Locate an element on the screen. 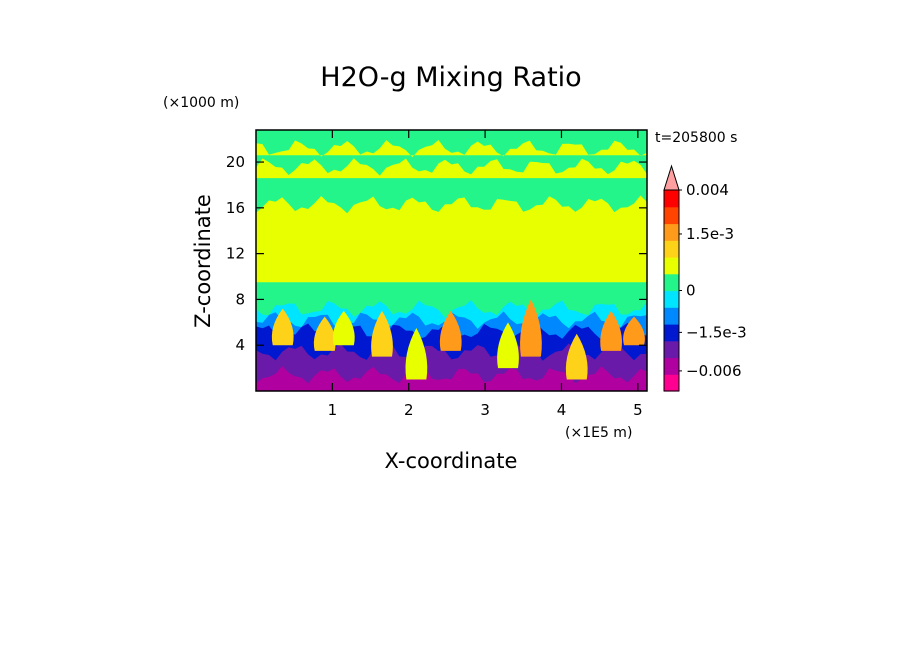 This screenshot has width=904, height=654. chart-title: H2O-g Mixing Ratio is located at coordinates (450, 77).